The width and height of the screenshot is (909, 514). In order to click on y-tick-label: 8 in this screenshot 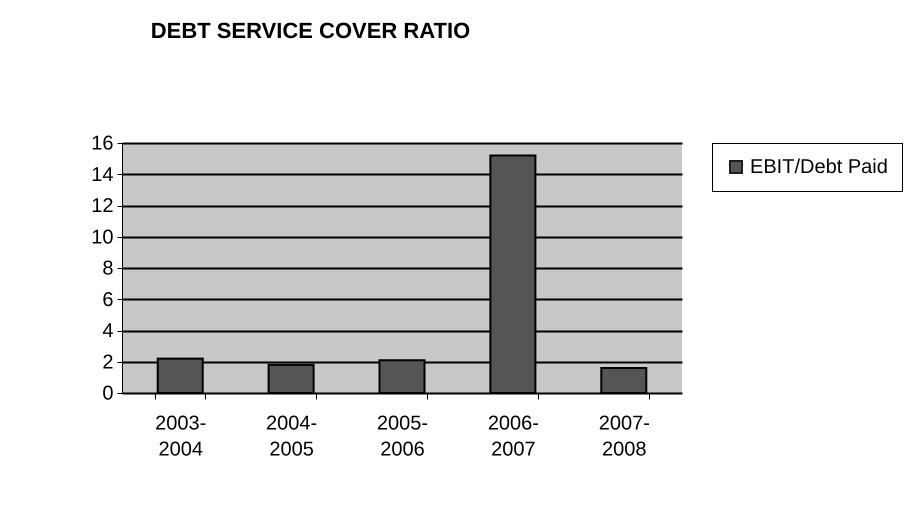, I will do `click(108, 269)`.